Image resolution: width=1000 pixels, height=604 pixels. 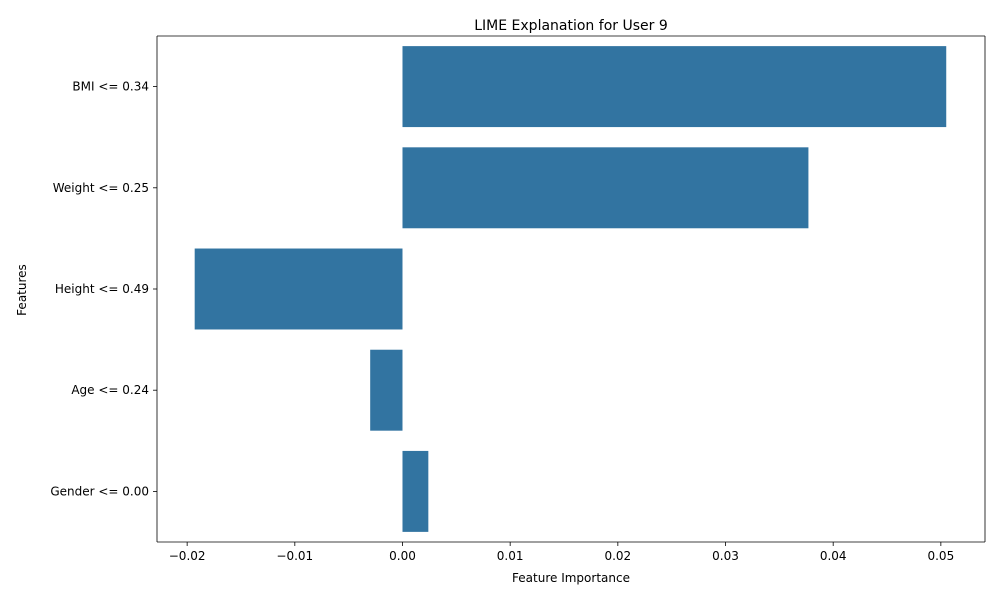 I want to click on y-tick-label: Height <= 0.49, so click(x=102, y=289).